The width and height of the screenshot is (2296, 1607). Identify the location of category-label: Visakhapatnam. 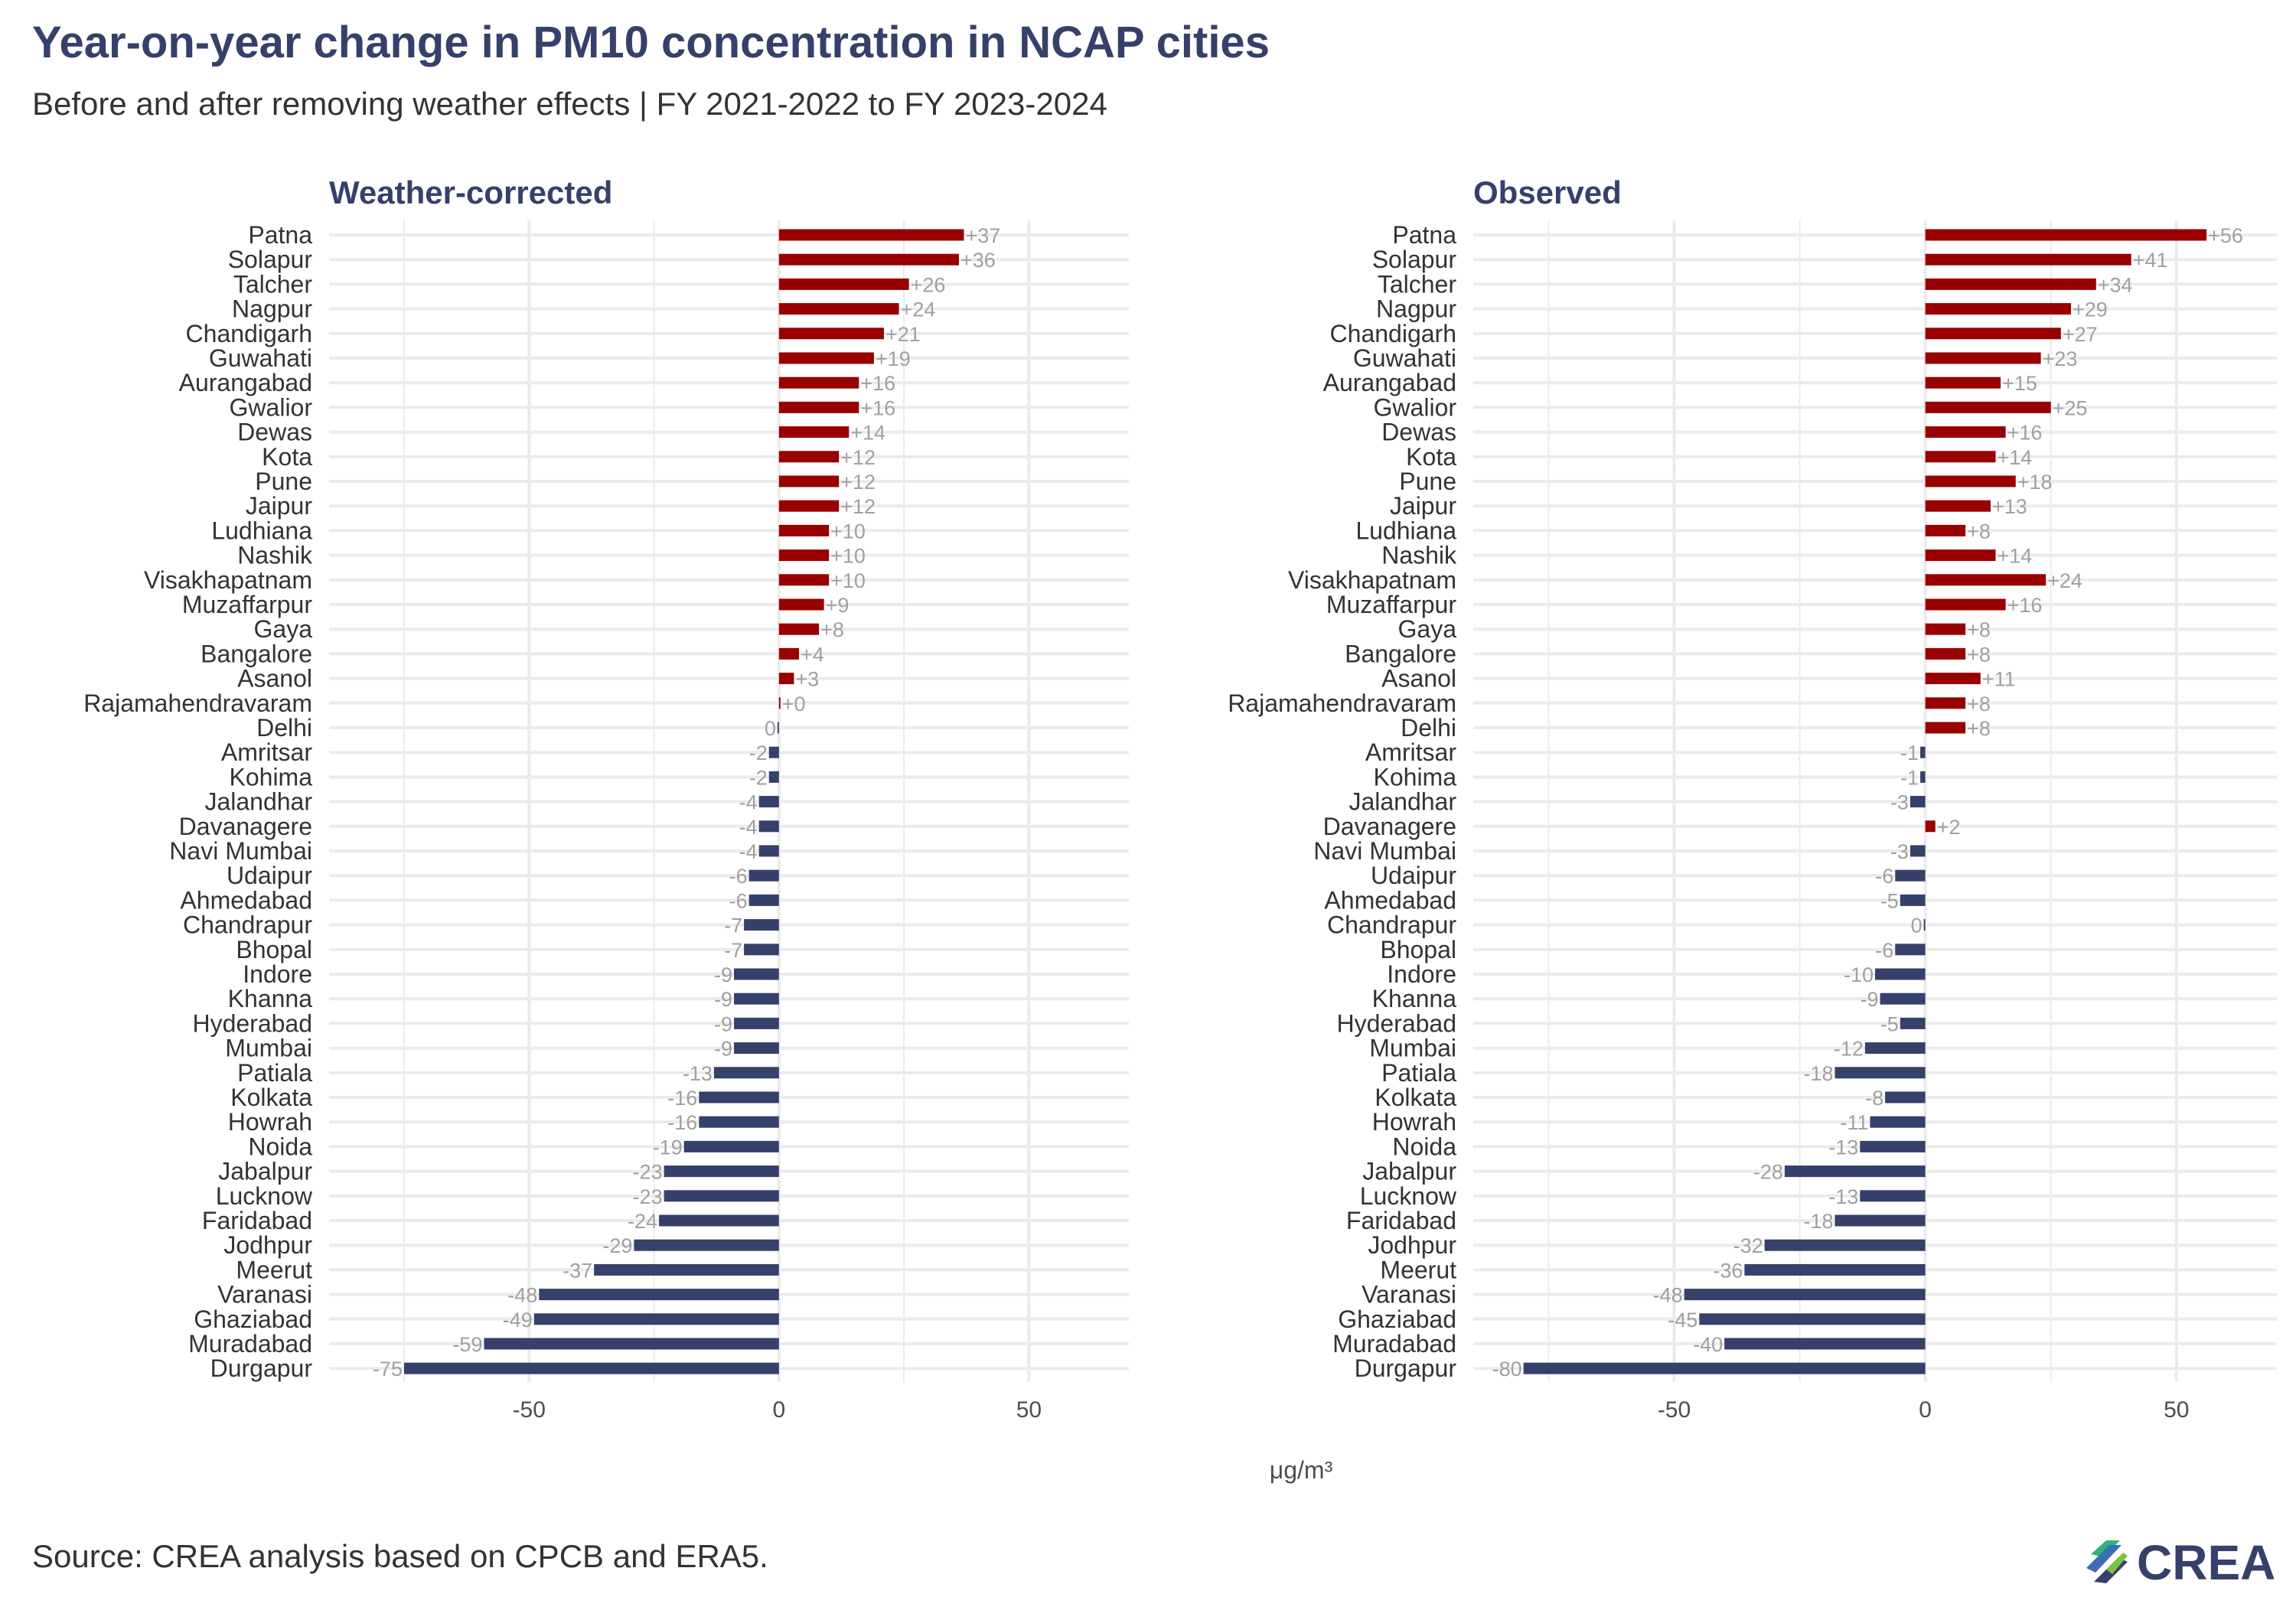
(228, 580).